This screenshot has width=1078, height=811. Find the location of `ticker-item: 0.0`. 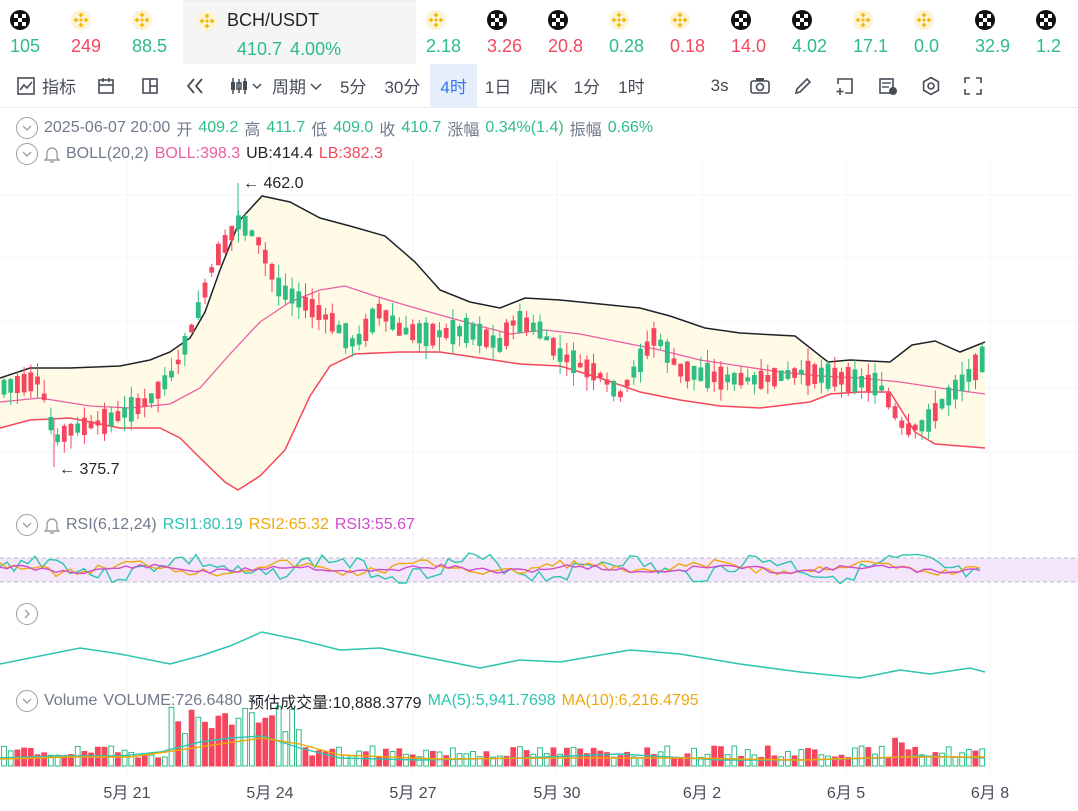

ticker-item: 0.0 is located at coordinates (934, 32).